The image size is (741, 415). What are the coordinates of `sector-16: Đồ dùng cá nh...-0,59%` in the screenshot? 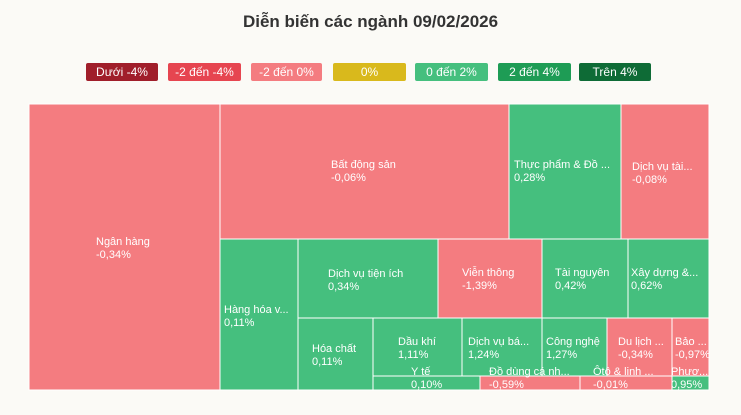 It's located at (530, 378).